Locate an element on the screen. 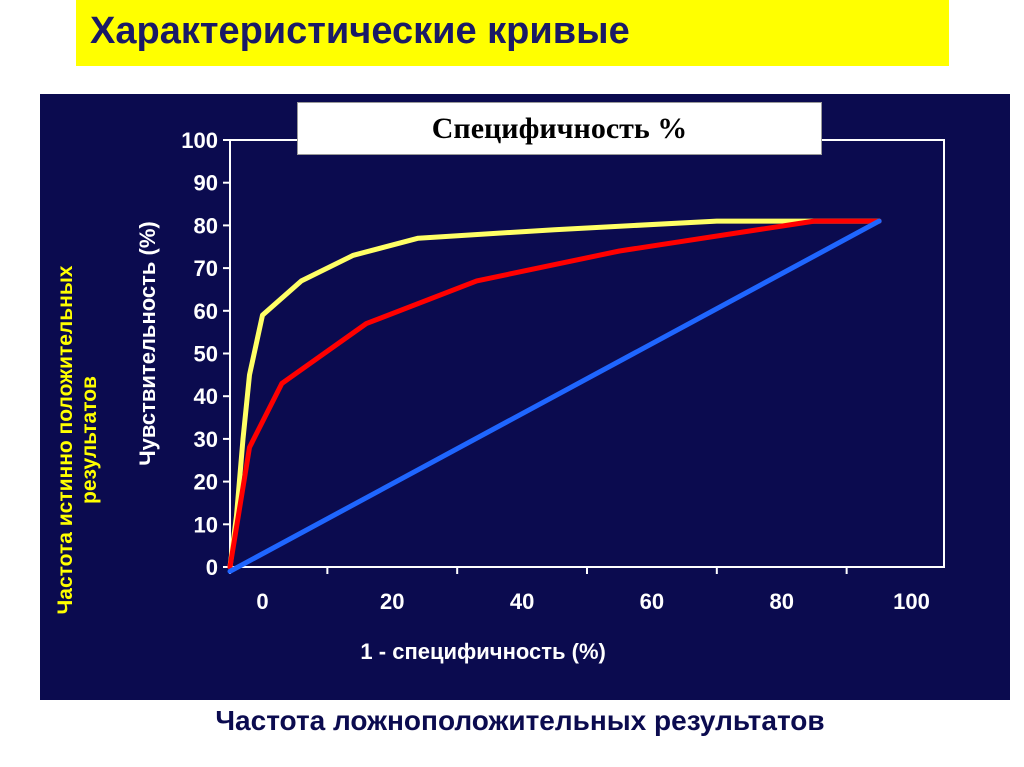 This screenshot has width=1024, height=767. y-tick-label: 0 is located at coordinates (212, 567).